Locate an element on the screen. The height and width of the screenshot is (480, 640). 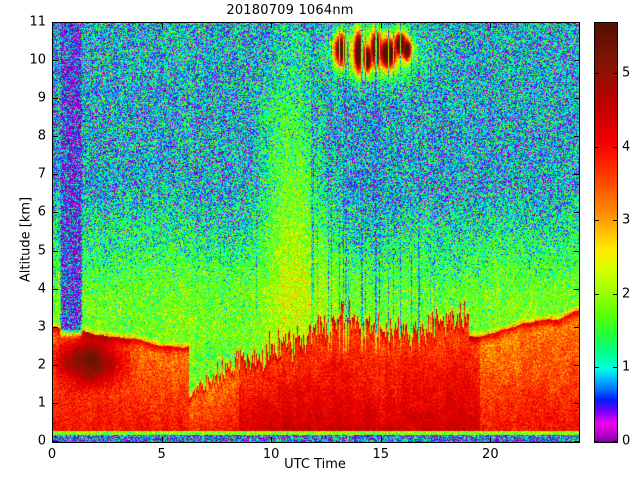
colorbar-tick-label: 4 is located at coordinates (626, 147).